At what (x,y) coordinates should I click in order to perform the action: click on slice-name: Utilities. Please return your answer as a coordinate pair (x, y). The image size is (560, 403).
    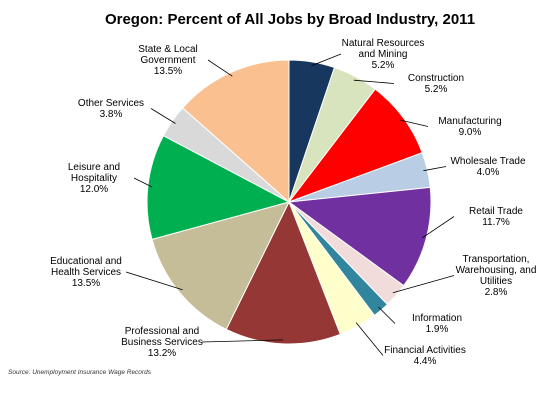
    Looking at the image, I should click on (496, 281).